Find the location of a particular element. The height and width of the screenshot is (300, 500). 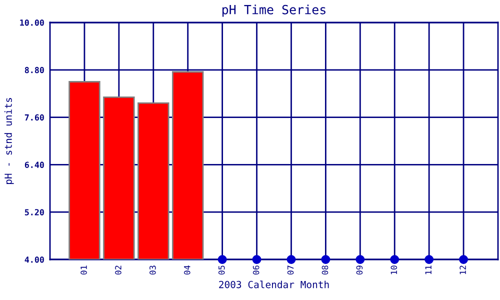

y-tick-label: 4.00 is located at coordinates (34, 259).